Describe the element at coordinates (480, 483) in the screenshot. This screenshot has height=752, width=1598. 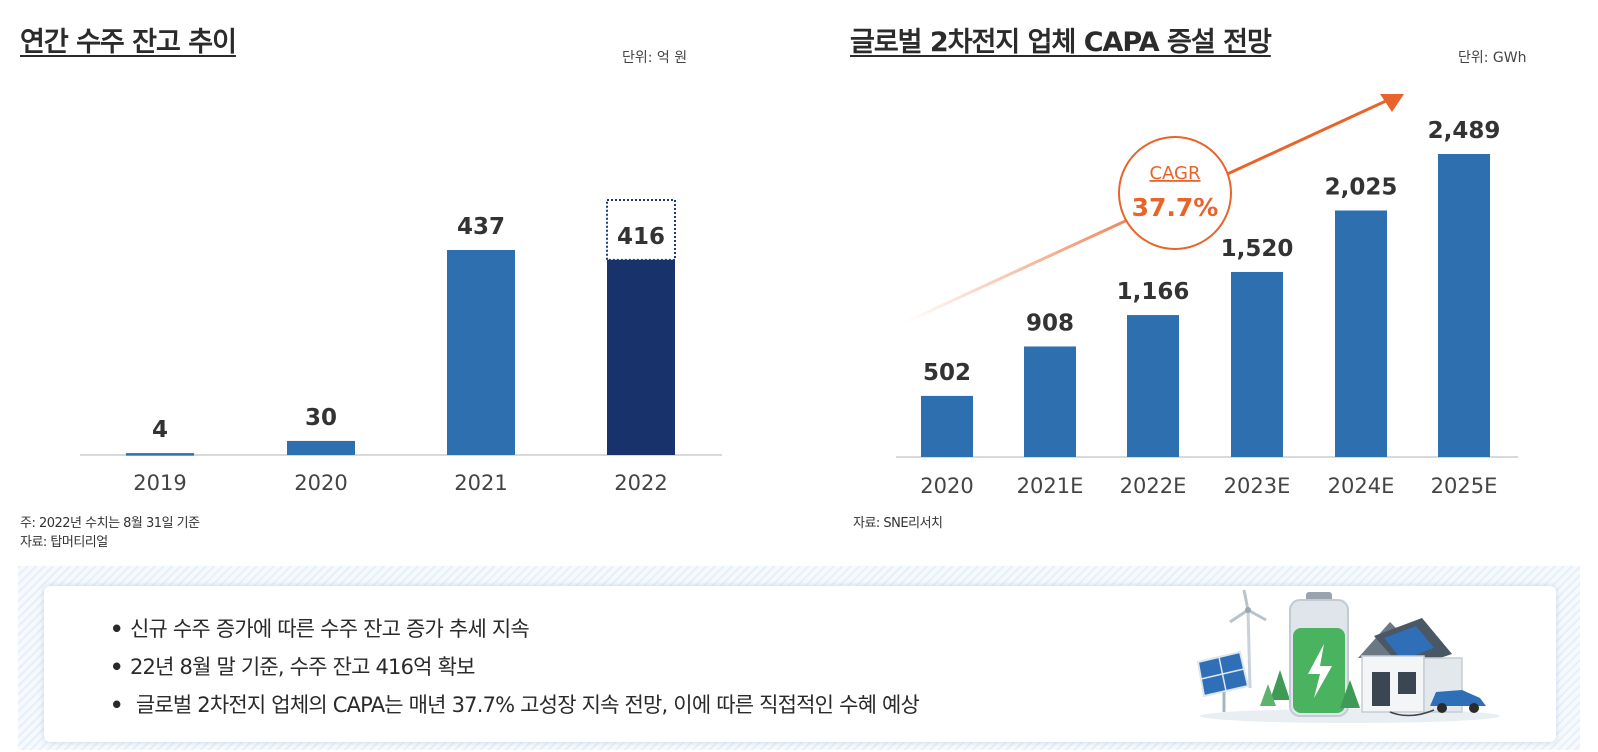
I see `x-tick-label: 2021` at that location.